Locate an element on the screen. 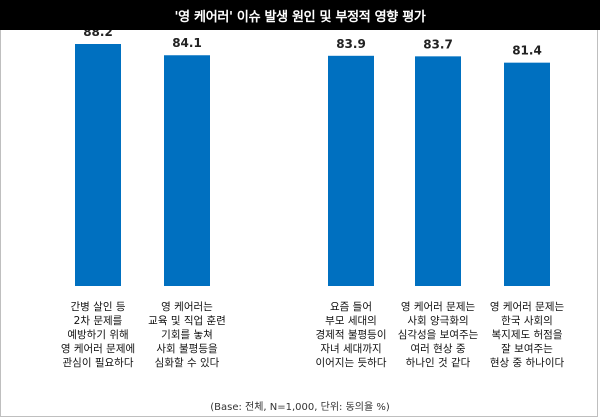  category-label-4: 영 케어러 문제는 사회 양극화의 심각성을 보여주는 여러 현상 중 하나인 것 같다 is located at coordinates (438, 335).